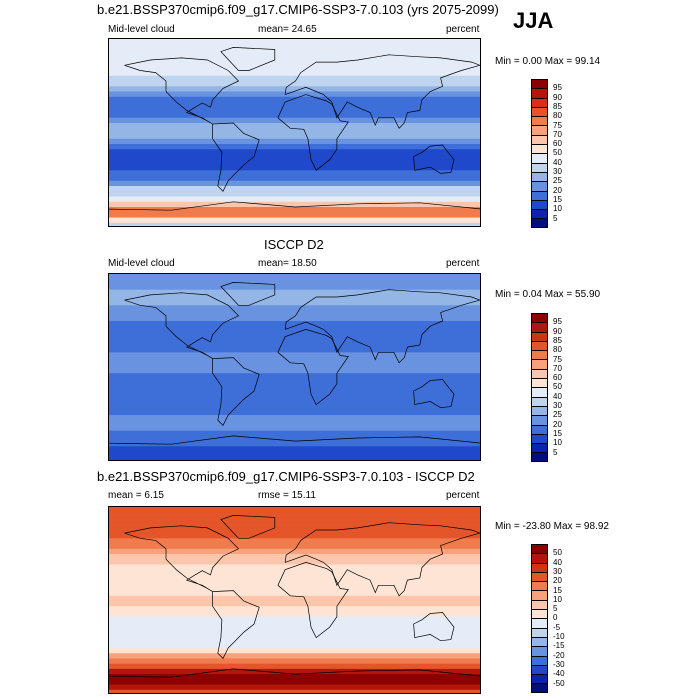 The image size is (700, 700). I want to click on panel1-map, so click(294, 132).